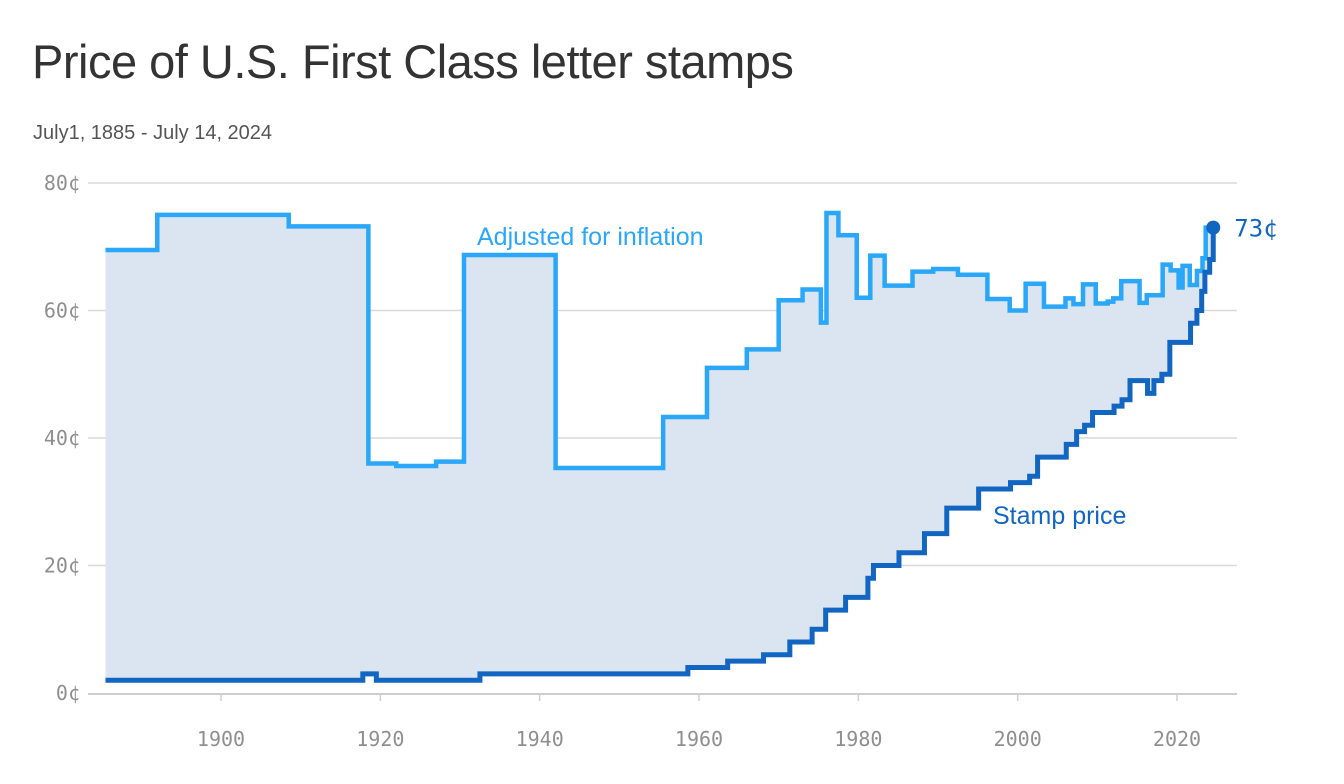 This screenshot has width=1344, height=784. I want to click on x-tick-label: 1980, so click(858, 739).